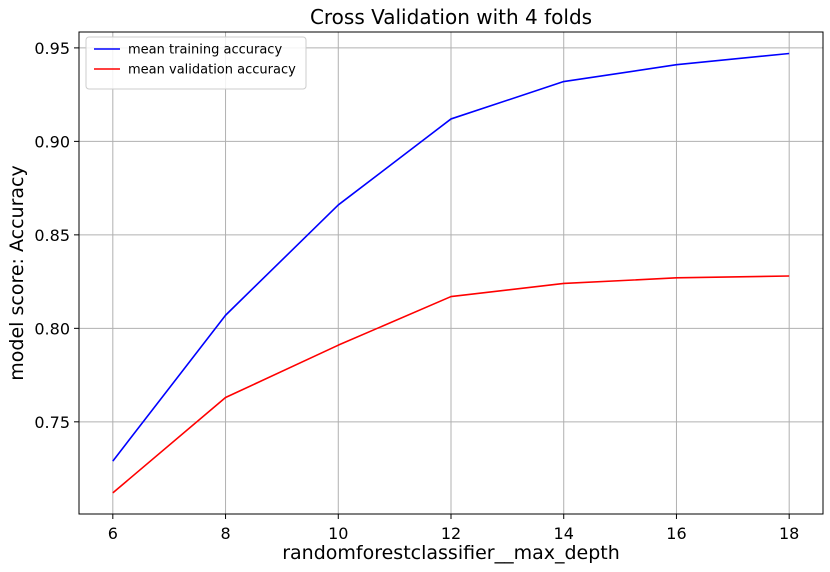  Describe the element at coordinates (52, 328) in the screenshot. I see `y-tick-label: 0.80` at that location.